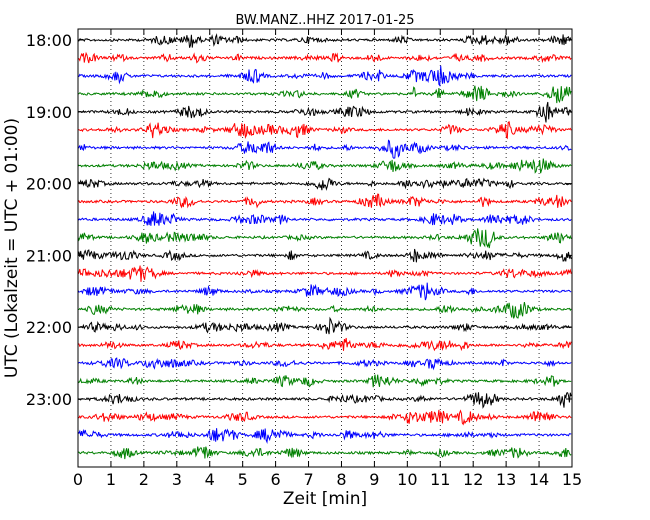 The width and height of the screenshot is (650, 520). Describe the element at coordinates (407, 479) in the screenshot. I see `x-tick-label-10: 10` at that location.